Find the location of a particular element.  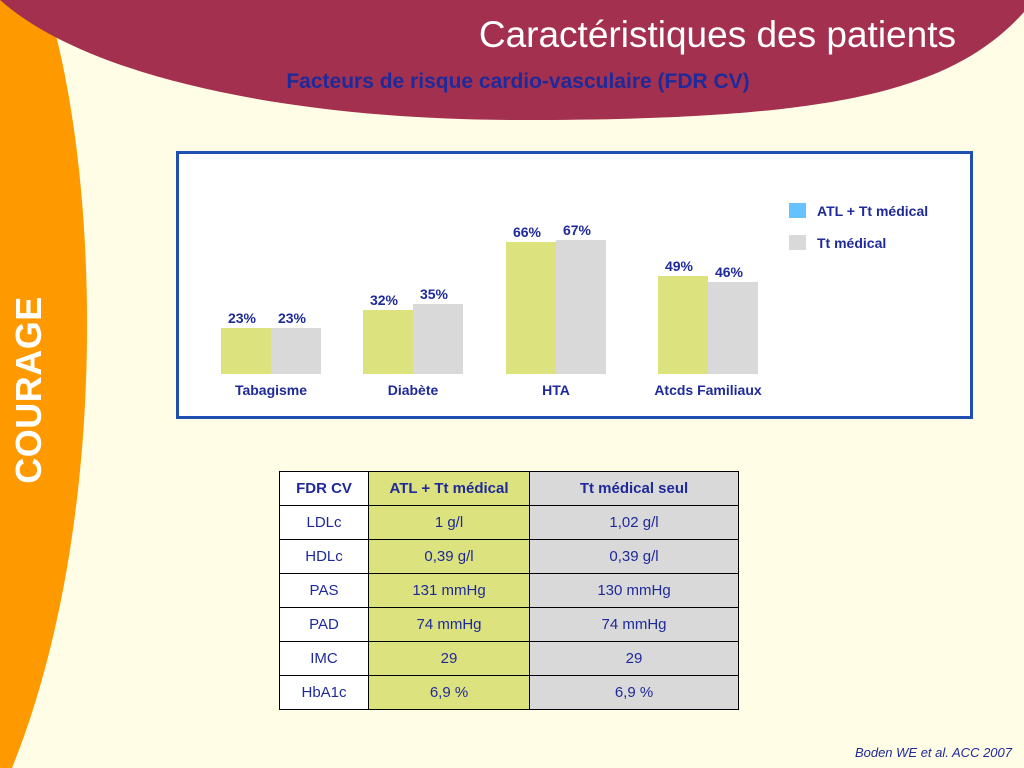

bar-data-label: 32% is located at coordinates (384, 300).